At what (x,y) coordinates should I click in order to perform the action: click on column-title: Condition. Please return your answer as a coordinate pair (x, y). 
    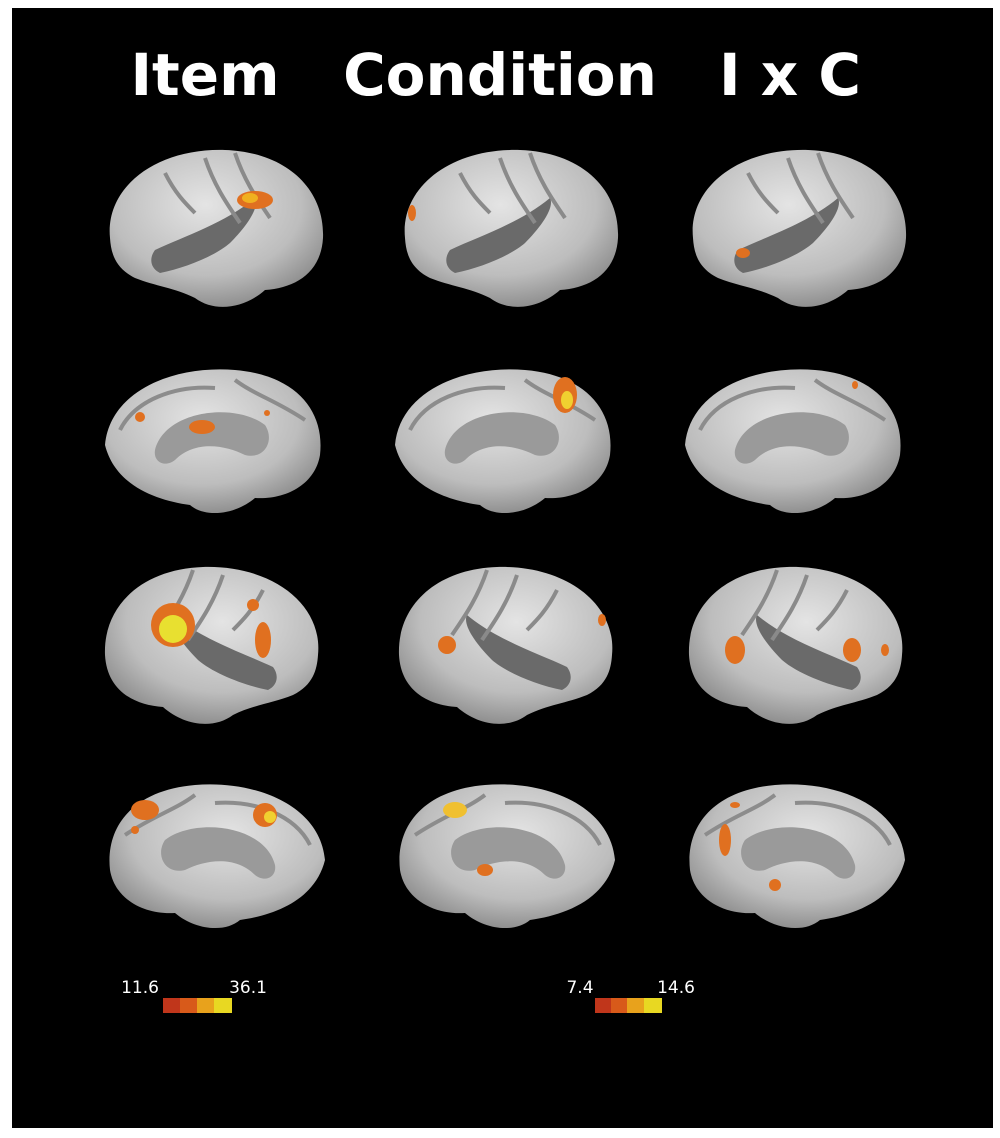
    Looking at the image, I should click on (500, 75).